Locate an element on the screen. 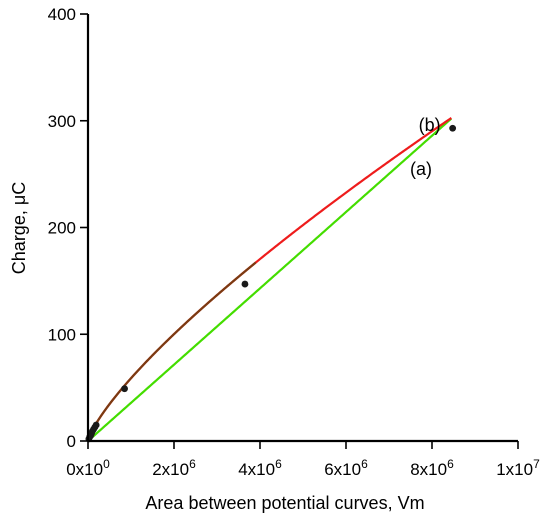  x-tick-label: 1x10⁷ is located at coordinates (518, 468).